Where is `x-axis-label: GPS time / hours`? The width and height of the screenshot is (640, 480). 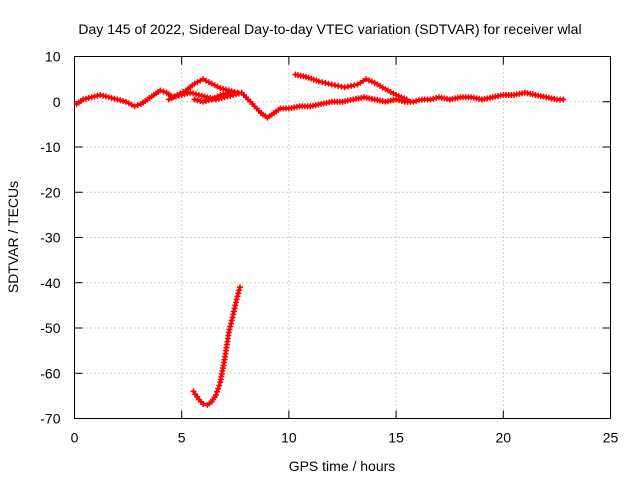
x-axis-label: GPS time / hours is located at coordinates (342, 466).